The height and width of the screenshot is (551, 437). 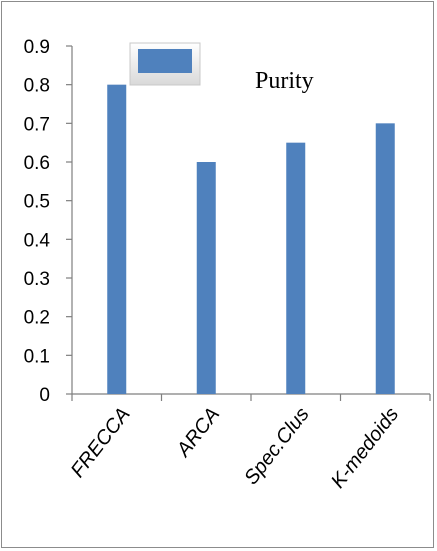 I want to click on x-category-label: Spec.Clus, so click(x=276, y=446).